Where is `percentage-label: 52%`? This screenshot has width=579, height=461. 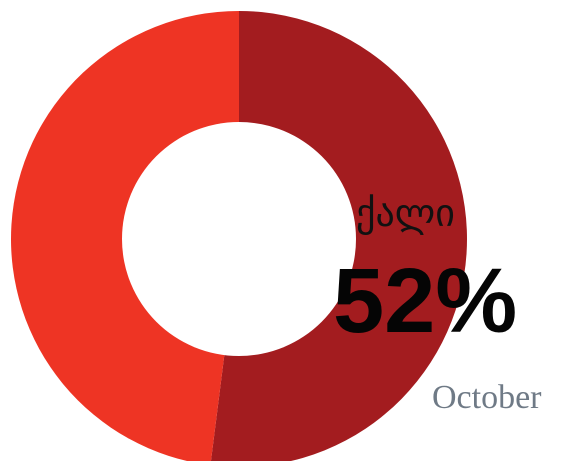
percentage-label: 52% is located at coordinates (425, 301).